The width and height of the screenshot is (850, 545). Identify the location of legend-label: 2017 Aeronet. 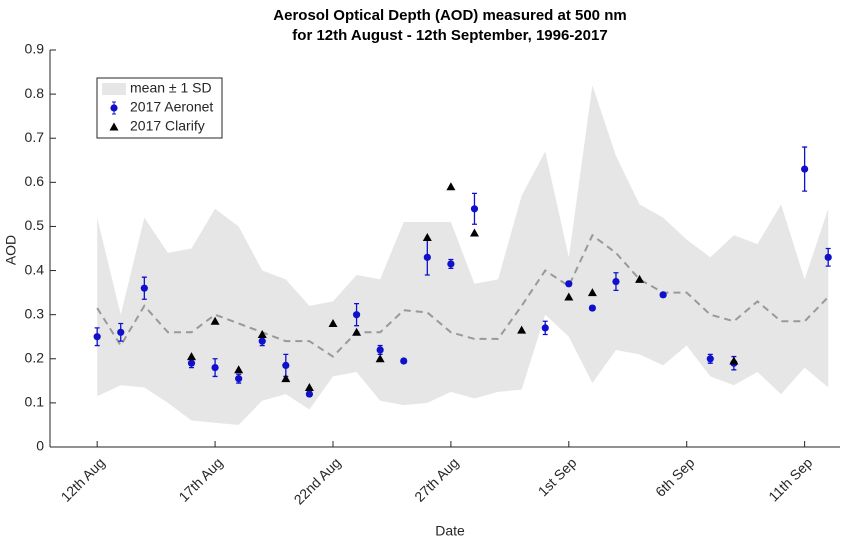
(171, 107).